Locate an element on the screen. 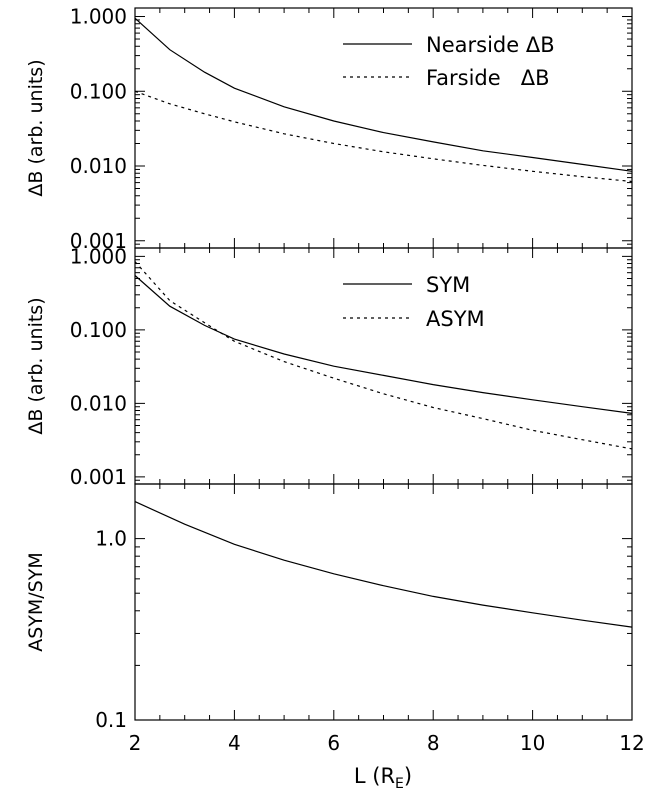  series-line-ratio is located at coordinates (383, 564).